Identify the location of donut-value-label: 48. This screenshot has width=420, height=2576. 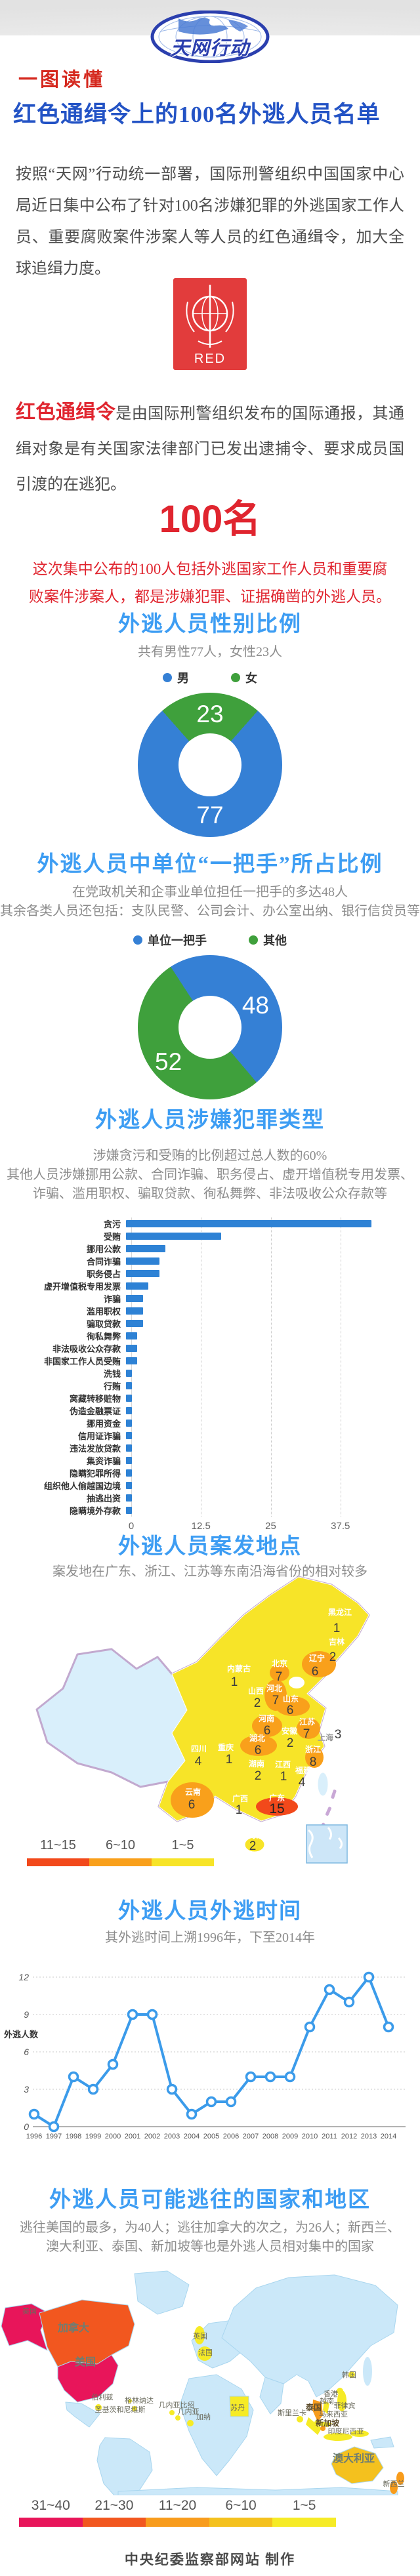
(255, 1005).